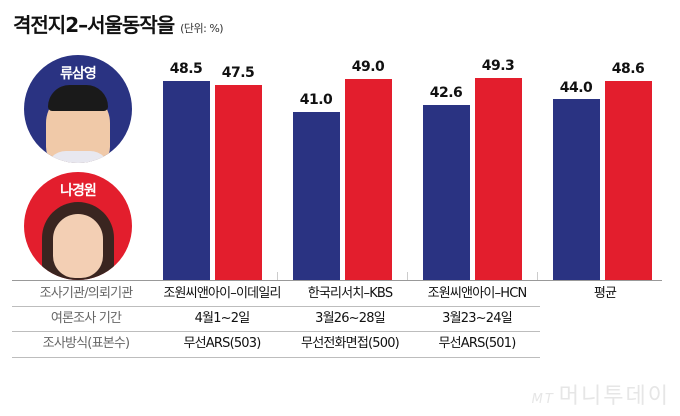 This screenshot has height=416, width=680. What do you see at coordinates (94, 25) in the screenshot?
I see `title-text: 격전지2–서울동작을` at bounding box center [94, 25].